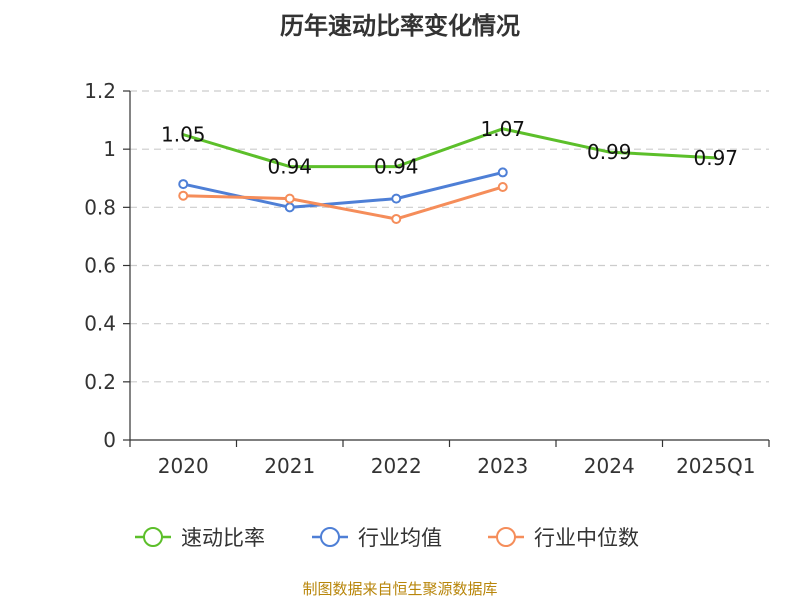 This screenshot has width=800, height=600. Describe the element at coordinates (400, 538) in the screenshot. I see `legend-label: 行业均值` at that location.